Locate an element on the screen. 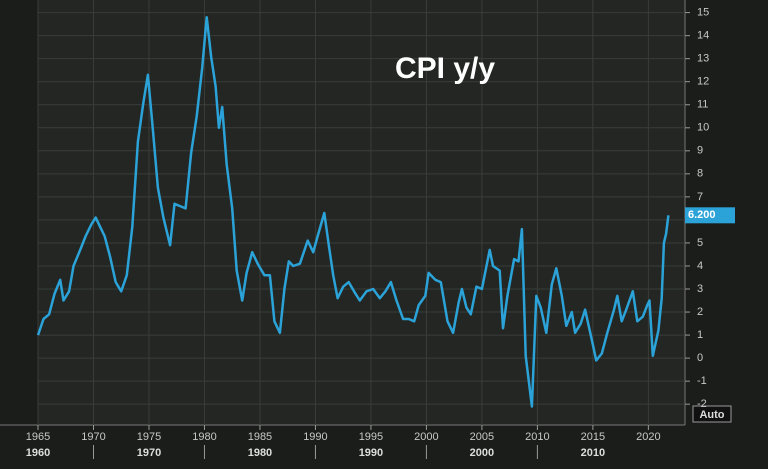 The height and width of the screenshot is (469, 768). y-tick-label: -1 is located at coordinates (702, 381).